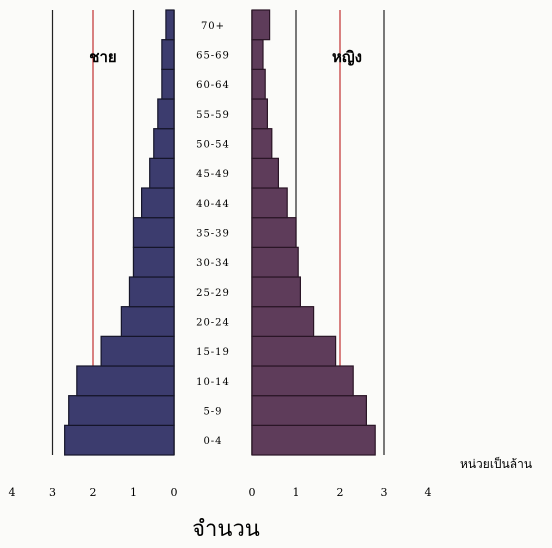 The width and height of the screenshot is (552, 548). Describe the element at coordinates (213, 323) in the screenshot. I see `age-group-label: 20-24` at that location.